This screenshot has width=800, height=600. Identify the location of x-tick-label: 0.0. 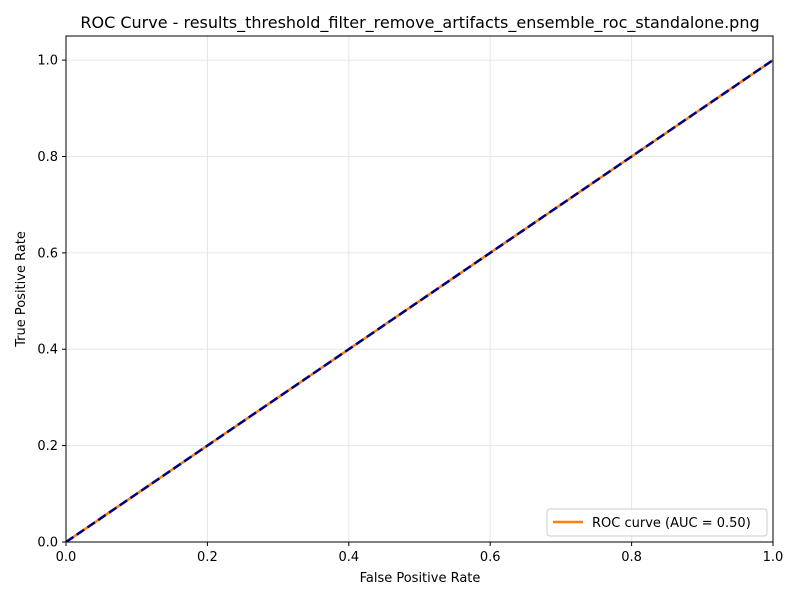
(66, 557).